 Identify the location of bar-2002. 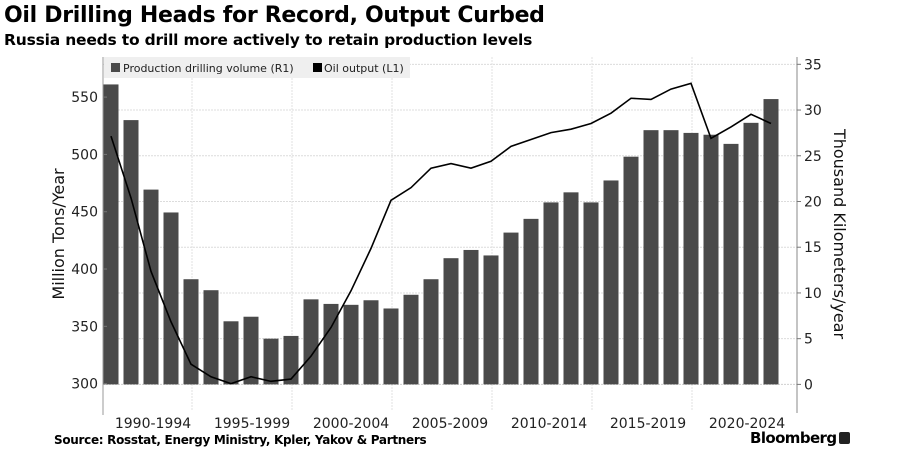
(351, 344).